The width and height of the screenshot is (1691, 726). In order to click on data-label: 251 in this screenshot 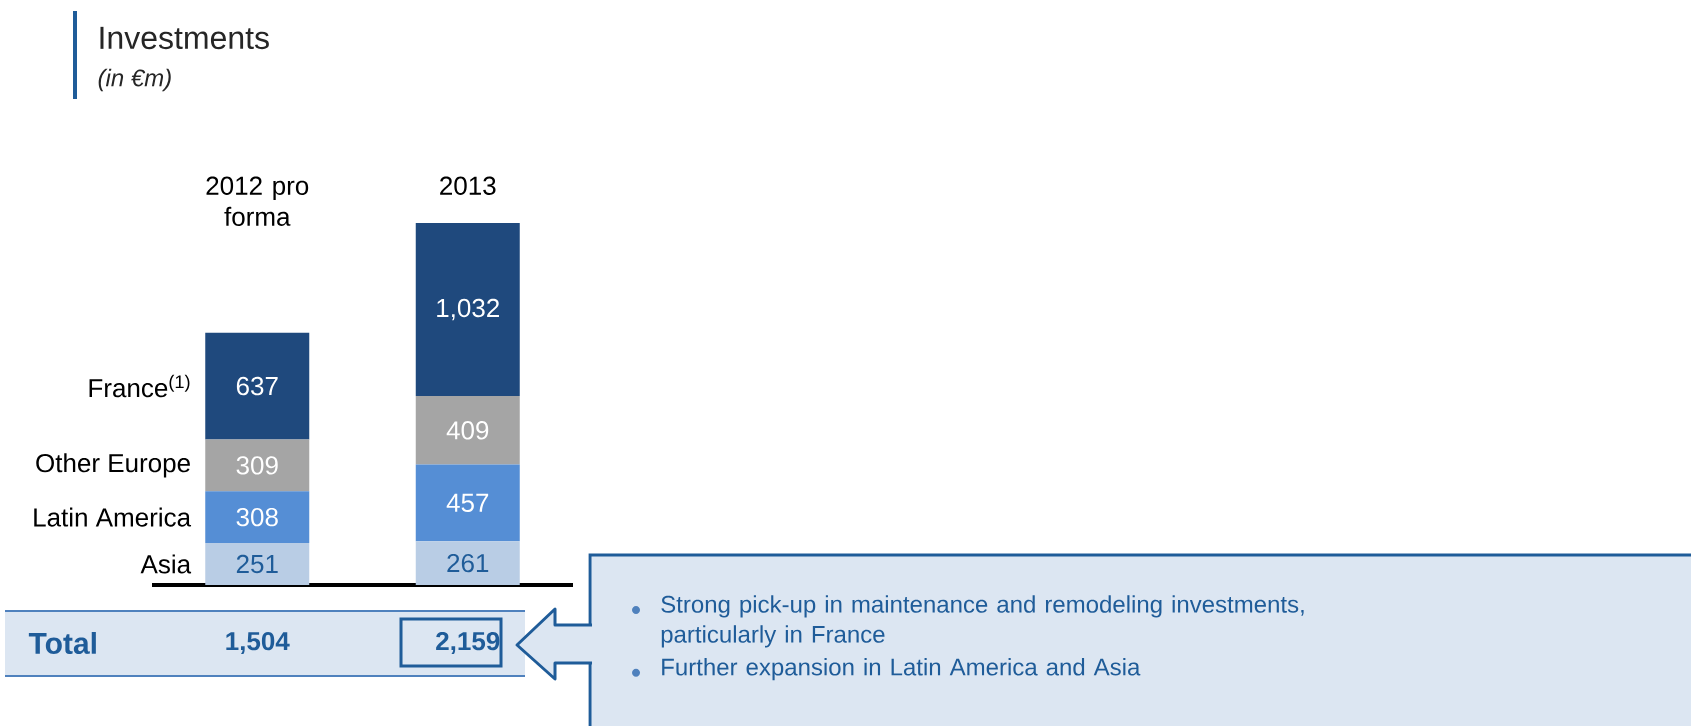, I will do `click(257, 564)`.